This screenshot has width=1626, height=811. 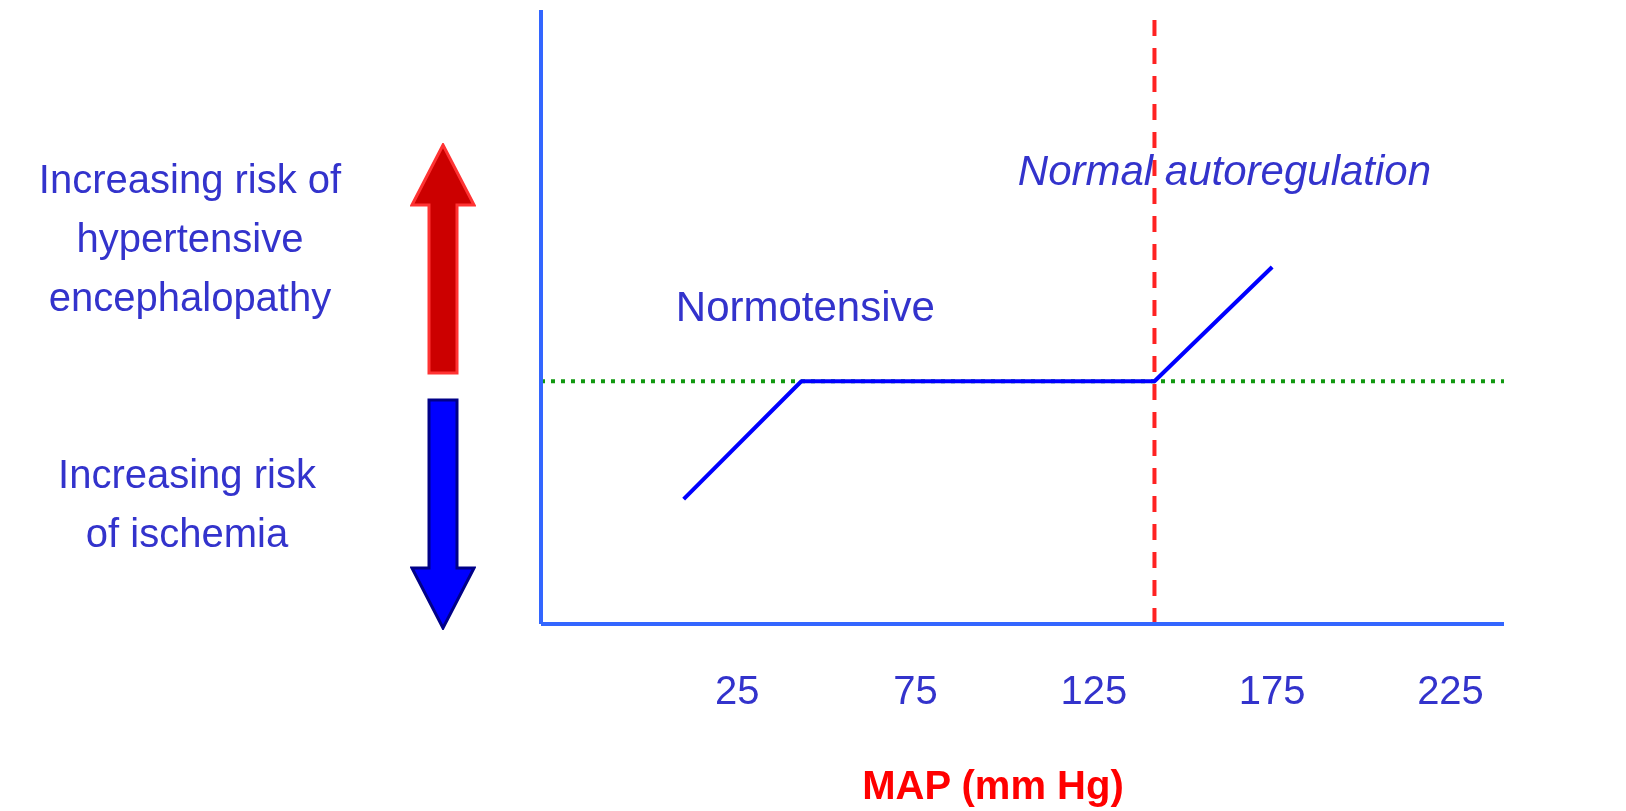 I want to click on series-label: Normotensive, so click(x=805, y=307).